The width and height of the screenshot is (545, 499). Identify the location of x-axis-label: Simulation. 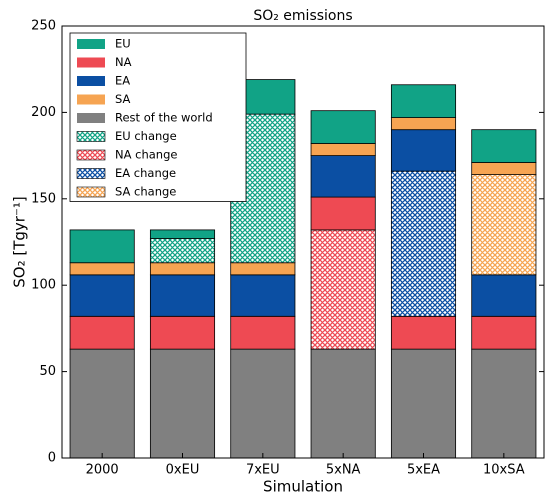
(303, 487).